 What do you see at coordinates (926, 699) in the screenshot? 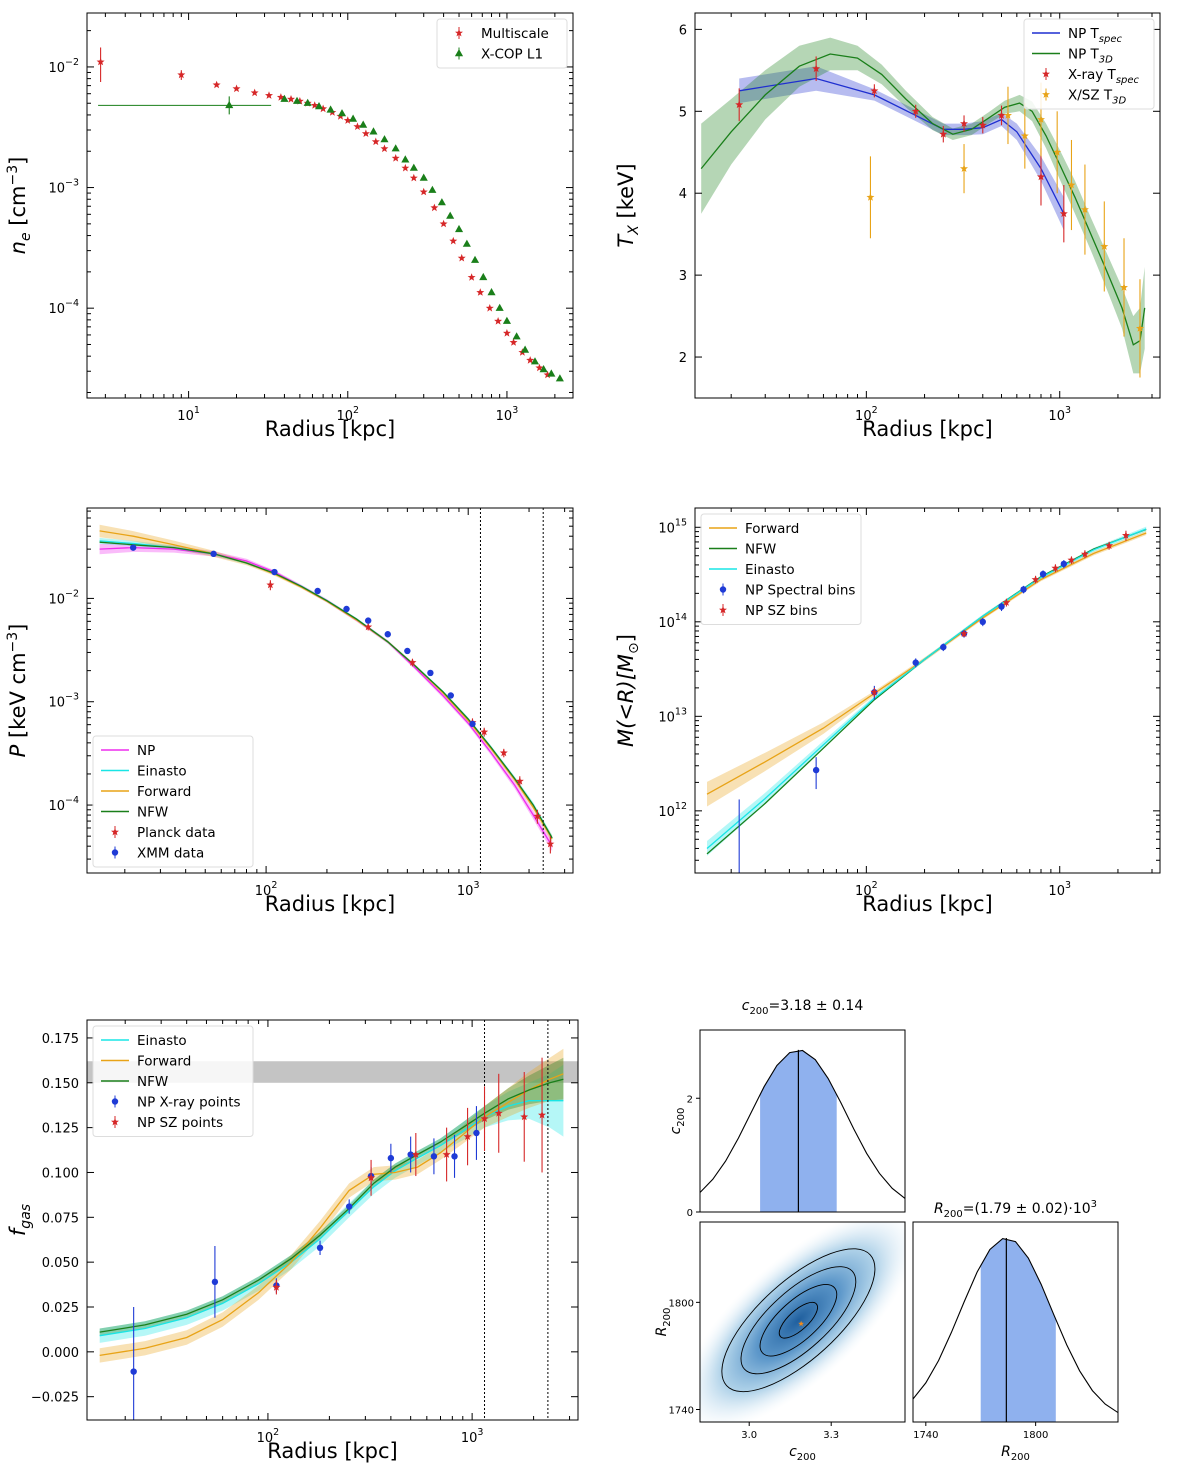
I see `m-plot-area` at bounding box center [926, 699].